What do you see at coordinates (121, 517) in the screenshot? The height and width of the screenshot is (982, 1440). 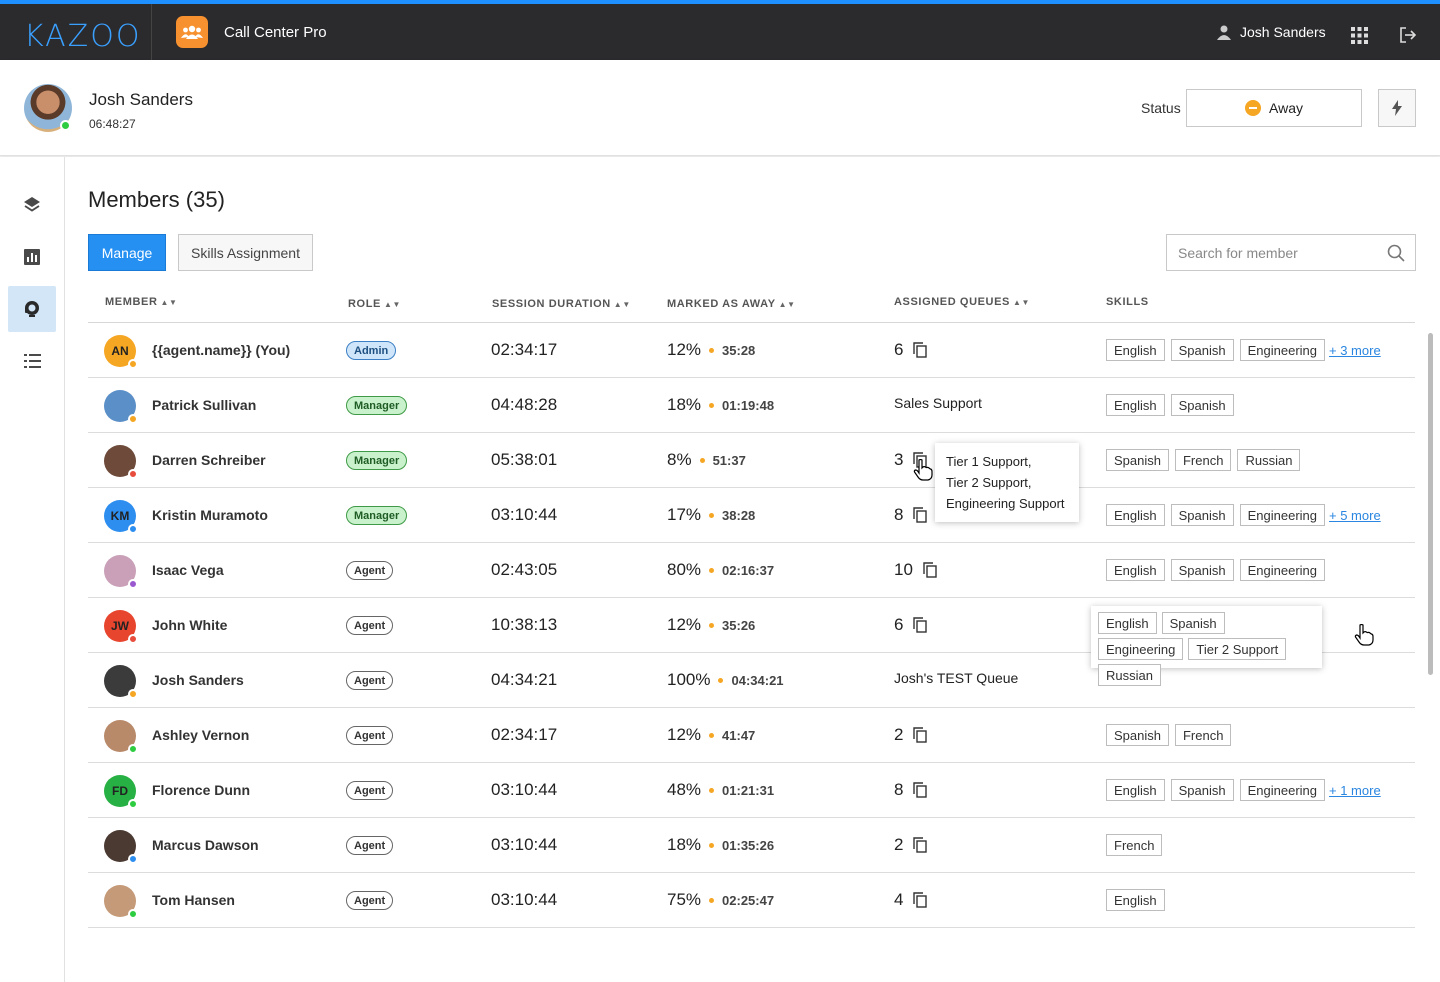 I see `avatar: KM` at bounding box center [121, 517].